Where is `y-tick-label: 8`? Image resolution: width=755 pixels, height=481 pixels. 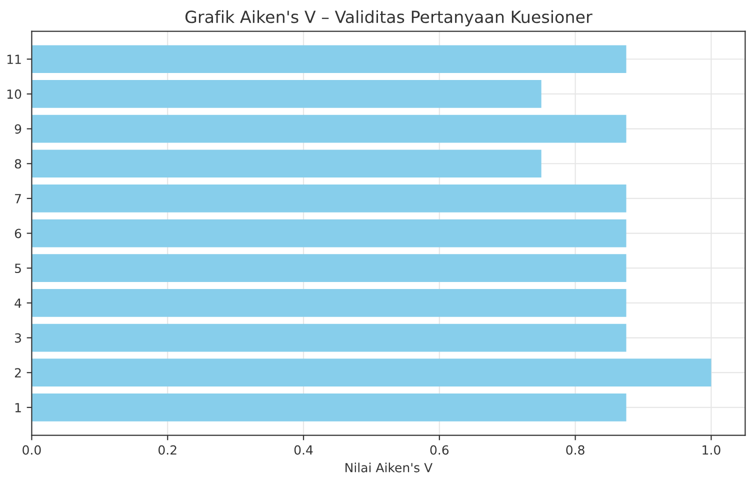 y-tick-label: 8 is located at coordinates (18, 164).